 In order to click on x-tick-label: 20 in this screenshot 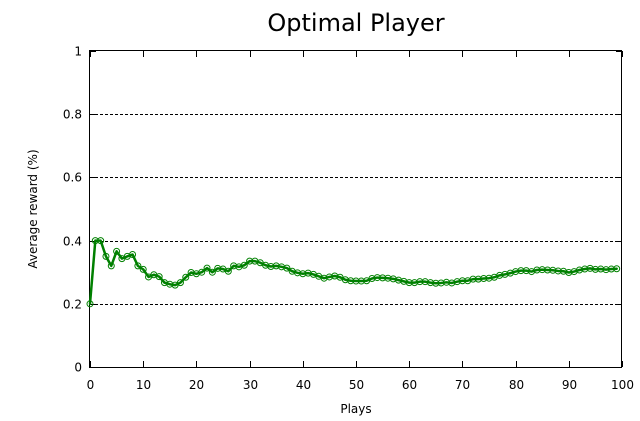, I will do `click(196, 385)`.